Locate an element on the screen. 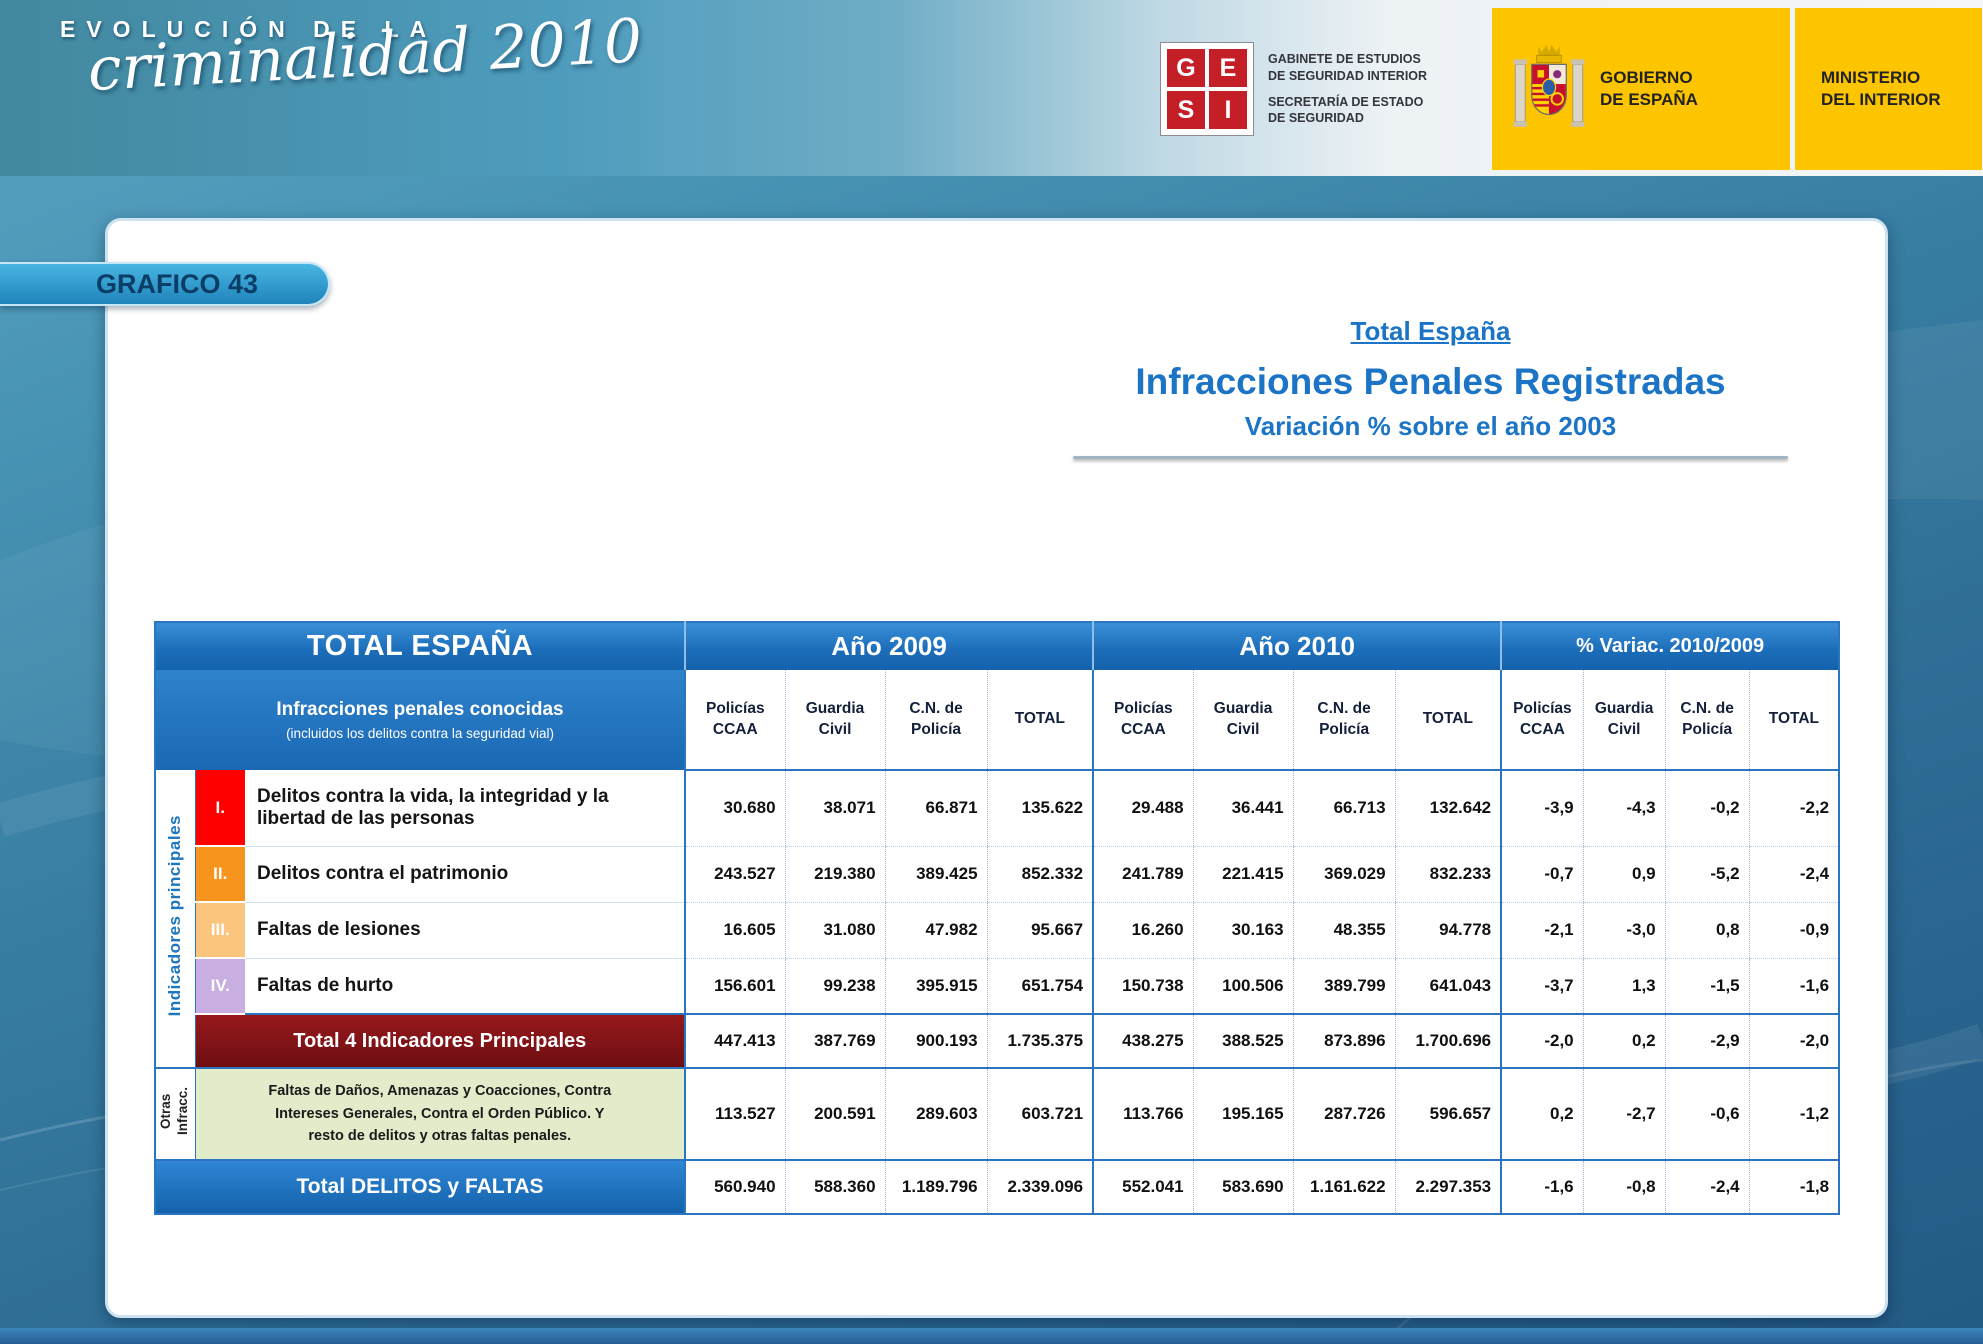  value-cell: 95.667 is located at coordinates (1040, 930).